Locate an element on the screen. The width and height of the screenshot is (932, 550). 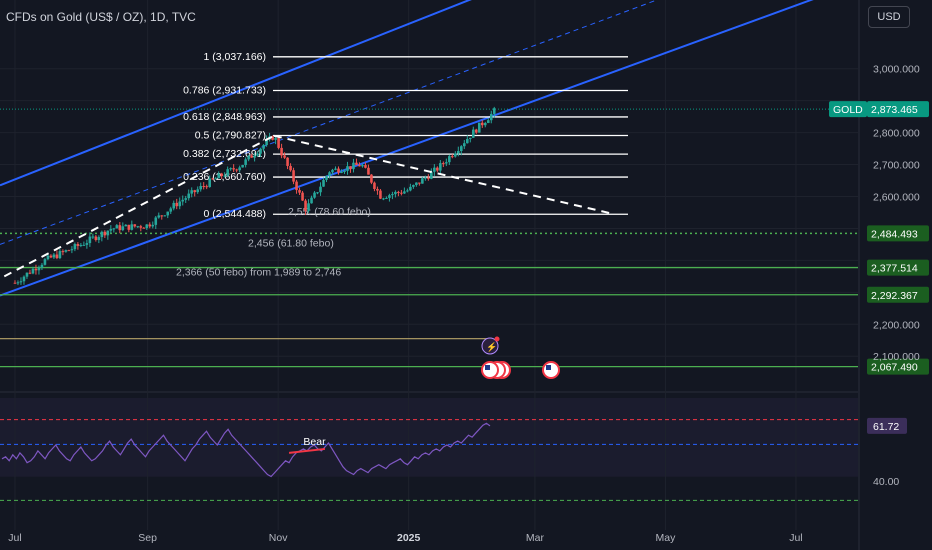
bear-divergence-line is located at coordinates (307, 450).